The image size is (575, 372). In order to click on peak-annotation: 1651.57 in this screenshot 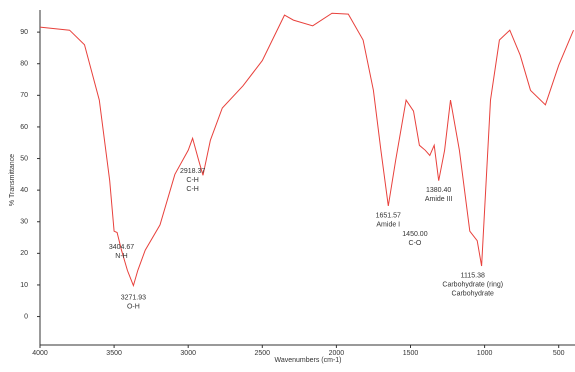, I will do `click(388, 215)`.